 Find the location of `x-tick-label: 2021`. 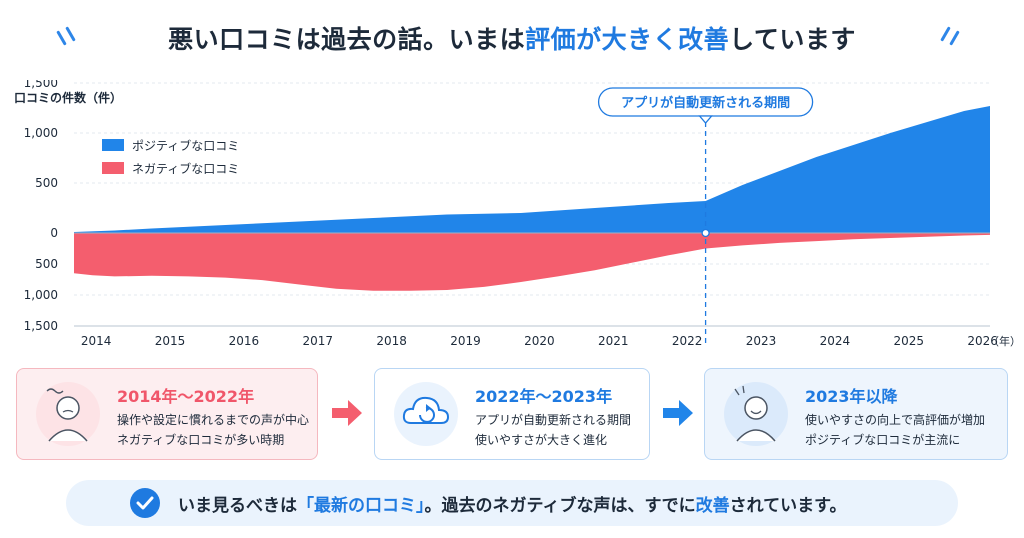

x-tick-label: 2021 is located at coordinates (613, 341).